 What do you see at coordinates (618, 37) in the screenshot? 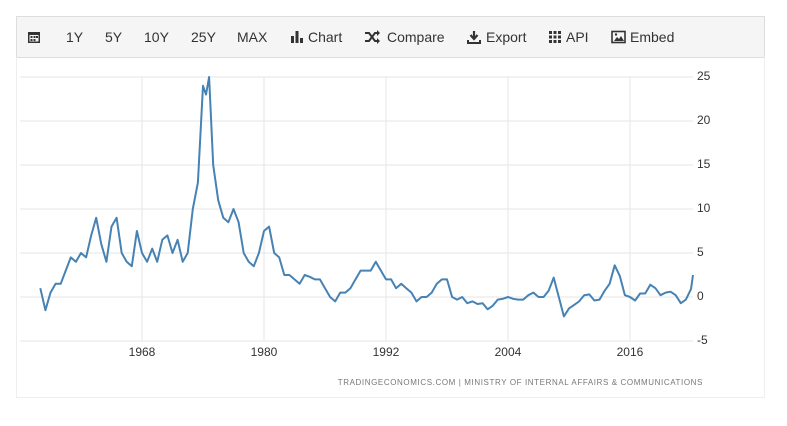
I see `embed-icon` at bounding box center [618, 37].